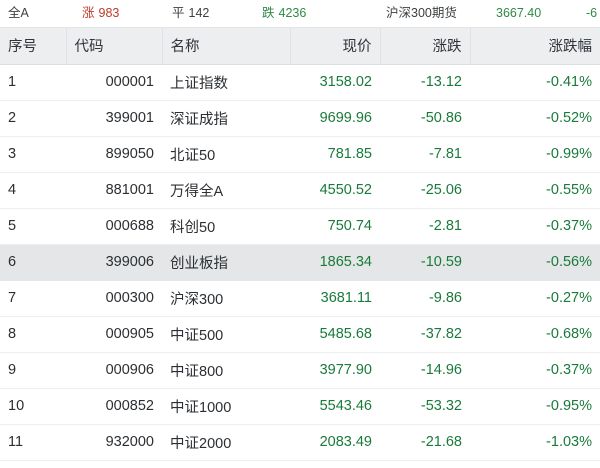 This screenshot has width=600, height=468. I want to click on cell-code: 000906, so click(114, 370).